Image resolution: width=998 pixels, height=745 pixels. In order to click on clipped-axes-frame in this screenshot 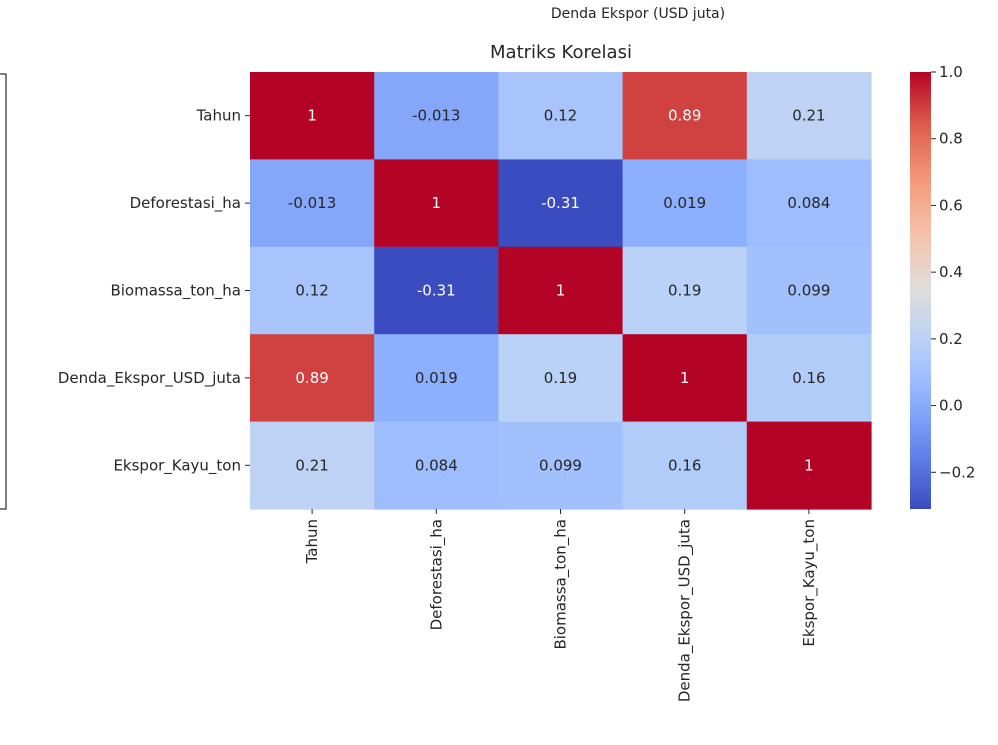, I will do `click(3, 291)`.